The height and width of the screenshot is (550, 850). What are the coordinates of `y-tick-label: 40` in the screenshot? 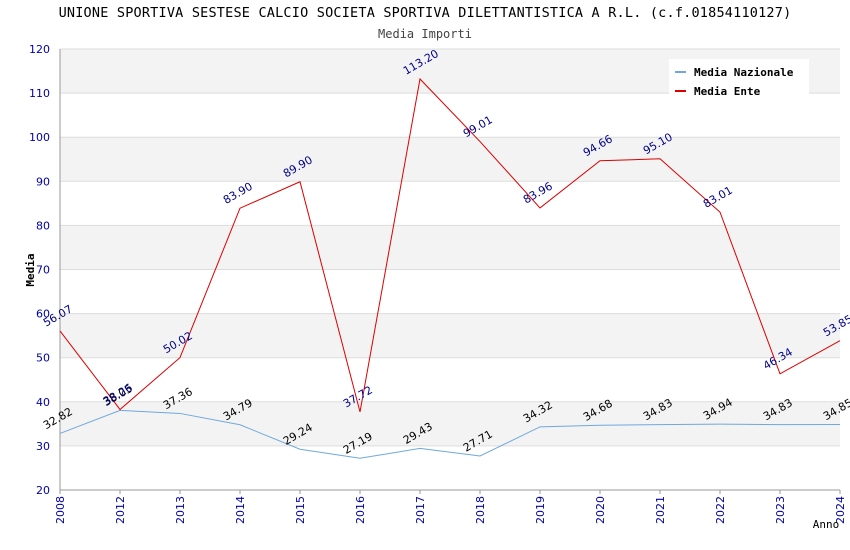 It's located at (43, 402).